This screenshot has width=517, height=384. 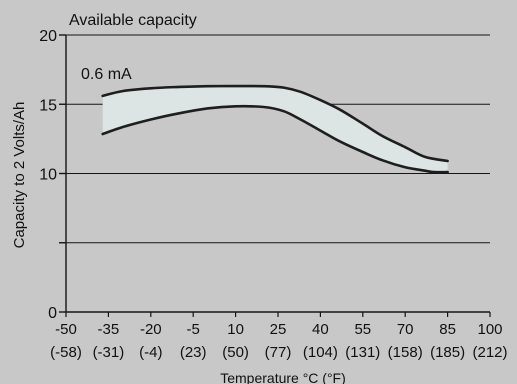 What do you see at coordinates (405, 329) in the screenshot?
I see `x-tick-label-celsius: 70` at bounding box center [405, 329].